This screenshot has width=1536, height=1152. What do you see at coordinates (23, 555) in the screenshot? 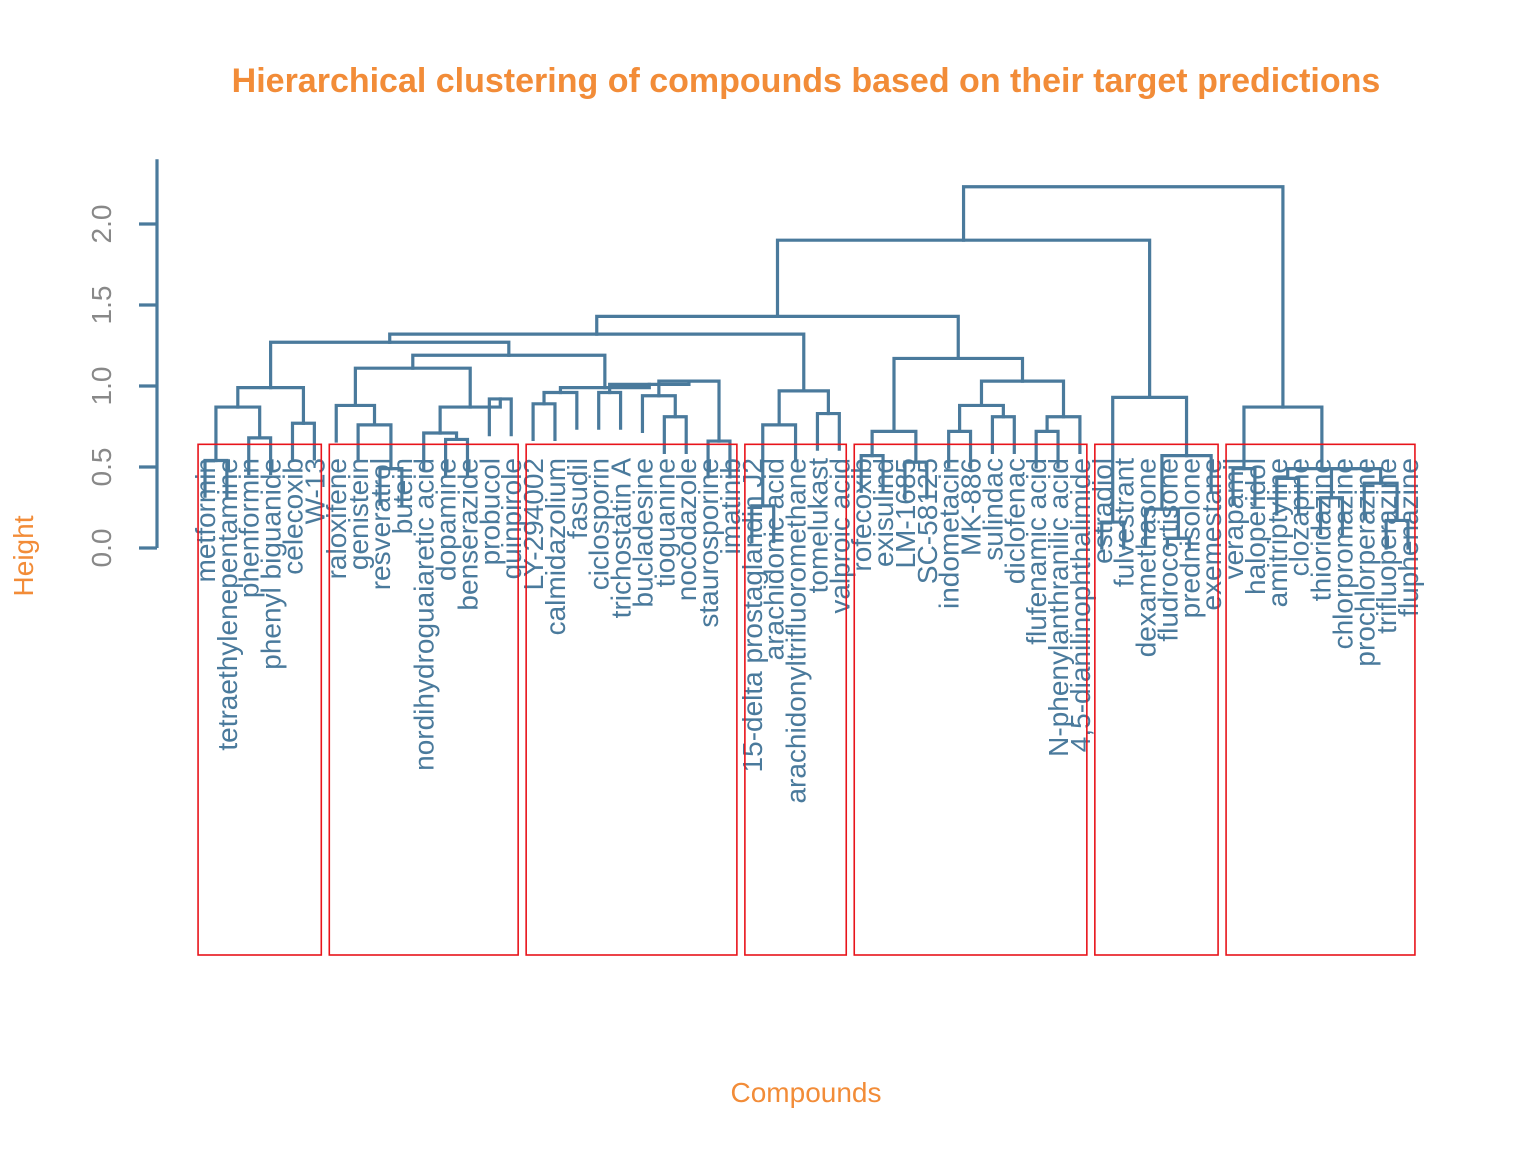
I see `y-axis-title: Height` at bounding box center [23, 555].